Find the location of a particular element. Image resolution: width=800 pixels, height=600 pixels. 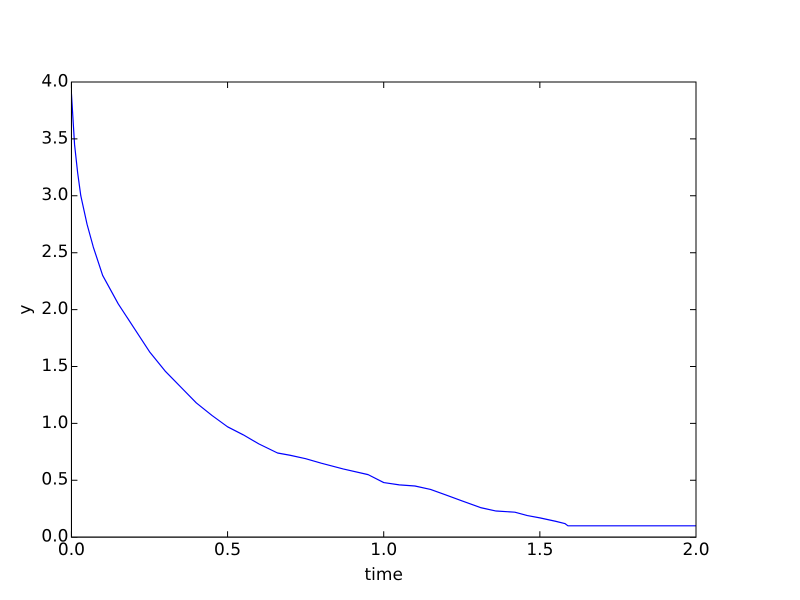

y-tick-label: 0.5 is located at coordinates (54, 480).